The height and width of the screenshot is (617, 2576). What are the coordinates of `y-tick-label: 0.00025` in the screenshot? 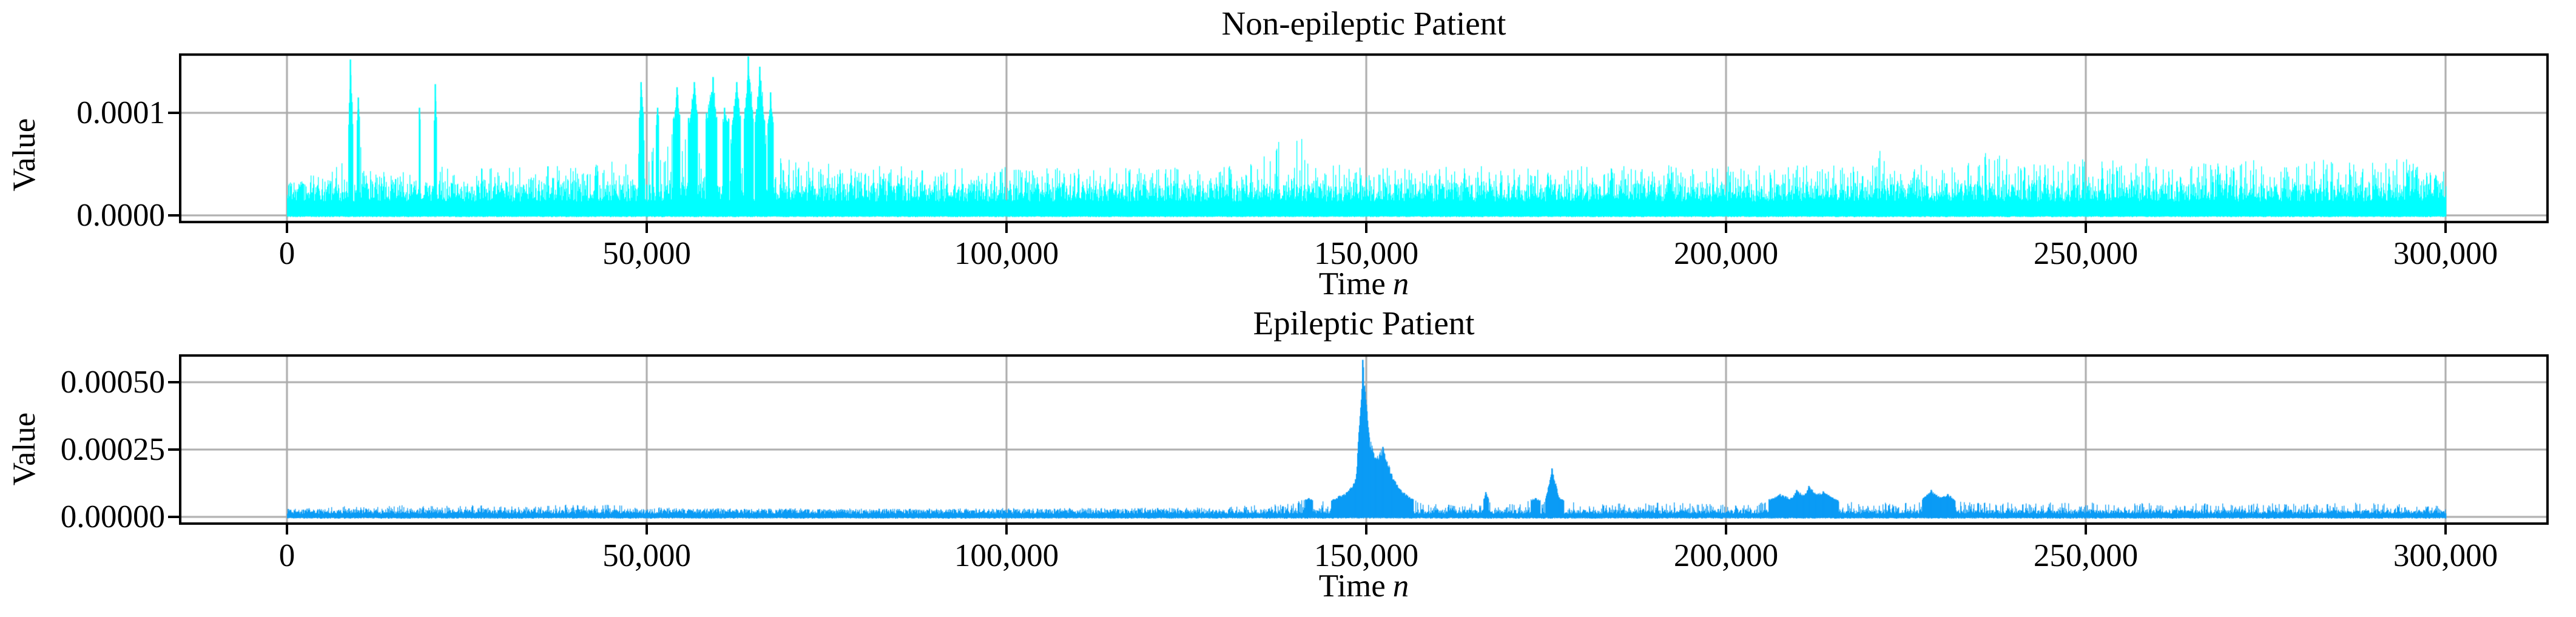 It's located at (112, 449).